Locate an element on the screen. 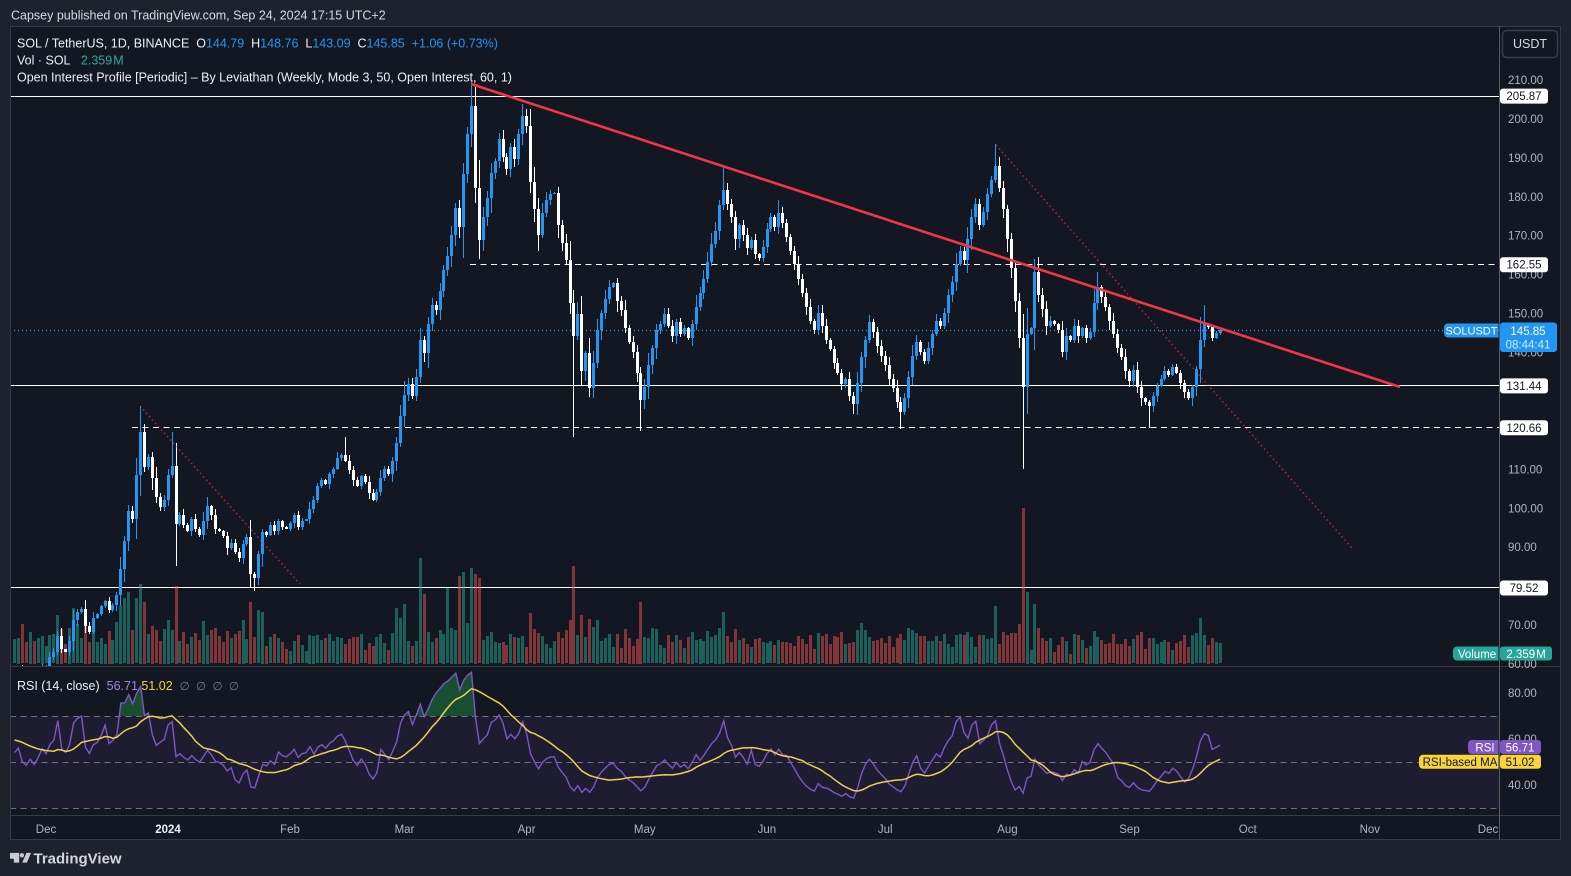 This screenshot has height=876, width=1571. svg-text: Oct is located at coordinates (1248, 830).